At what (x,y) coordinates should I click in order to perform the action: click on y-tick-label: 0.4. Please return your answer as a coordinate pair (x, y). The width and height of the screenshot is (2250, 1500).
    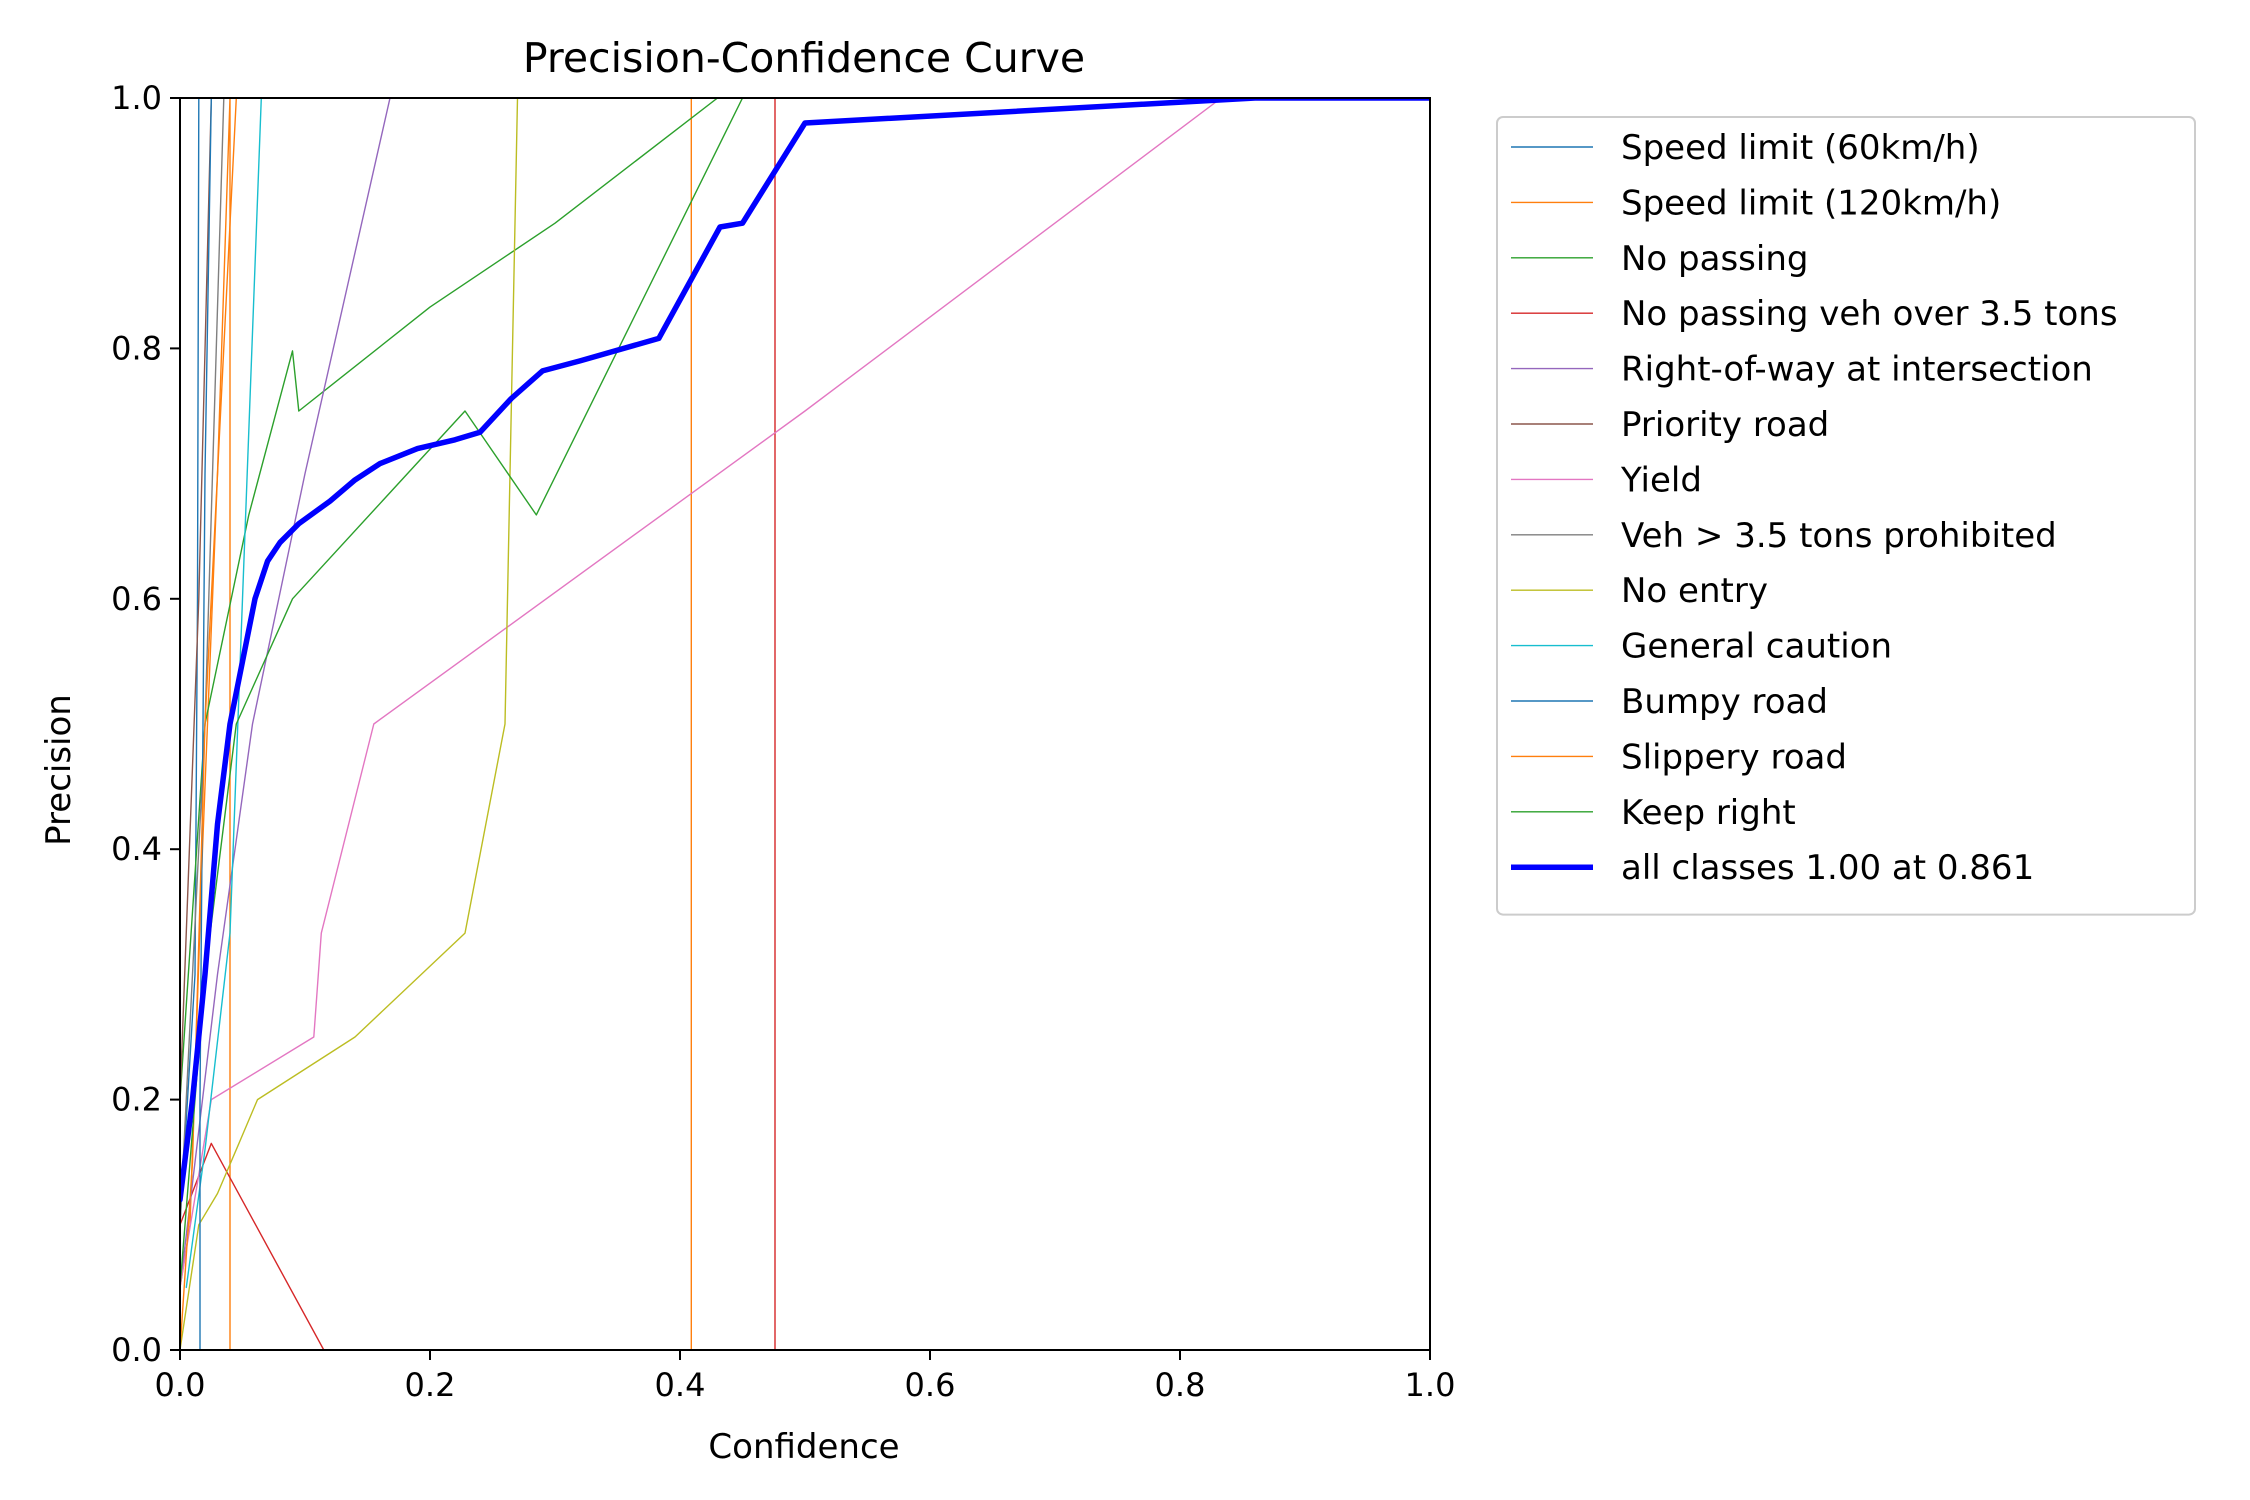
    Looking at the image, I should click on (136, 849).